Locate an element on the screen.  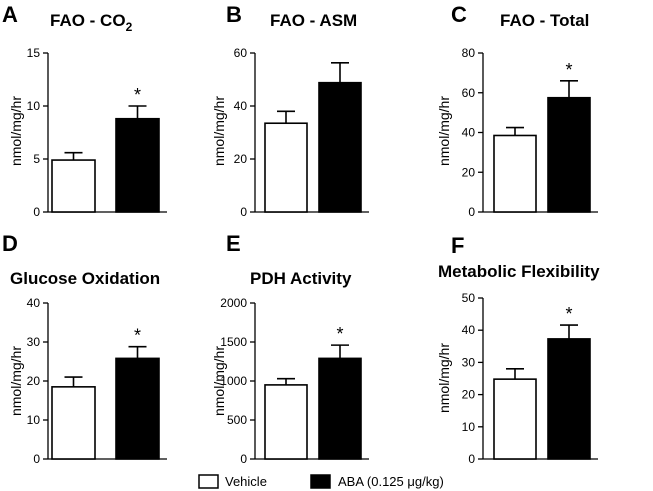
panel-c: C FAO - Total nmol/mg/hr 0 20 40 60 80 * is located at coordinates (517, 110).